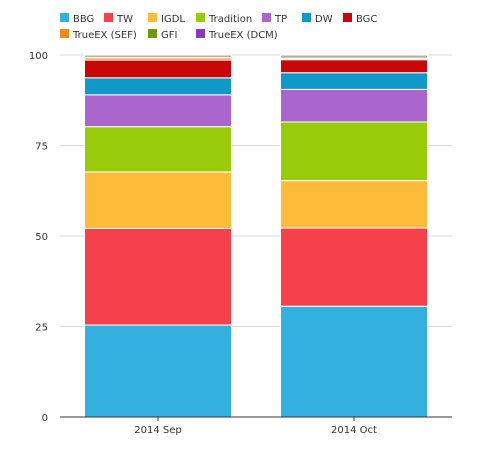 Image resolution: width=478 pixels, height=449 pixels. What do you see at coordinates (230, 19) in the screenshot?
I see `legend-label: Tradition` at bounding box center [230, 19].